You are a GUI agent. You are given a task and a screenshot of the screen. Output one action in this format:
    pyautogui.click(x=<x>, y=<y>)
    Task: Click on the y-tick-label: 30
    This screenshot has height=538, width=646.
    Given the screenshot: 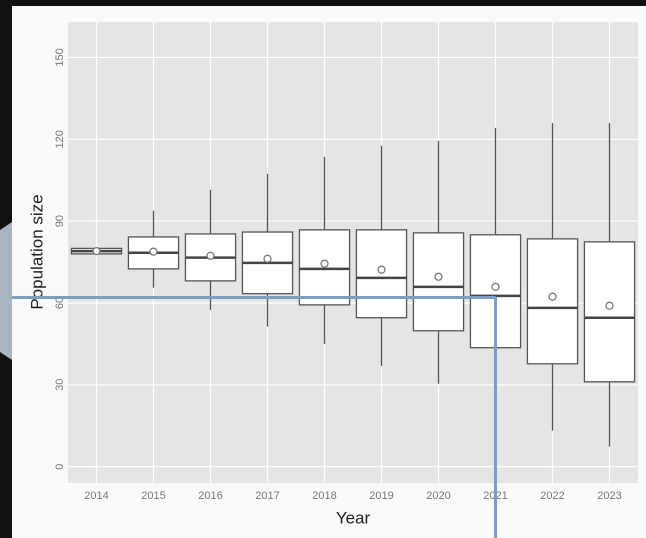 What is the action you would take?
    pyautogui.click(x=60, y=385)
    